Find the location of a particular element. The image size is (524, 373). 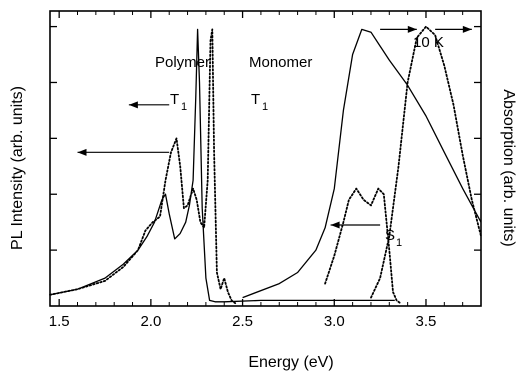

polymer-label: Polymer is located at coordinates (182, 62).